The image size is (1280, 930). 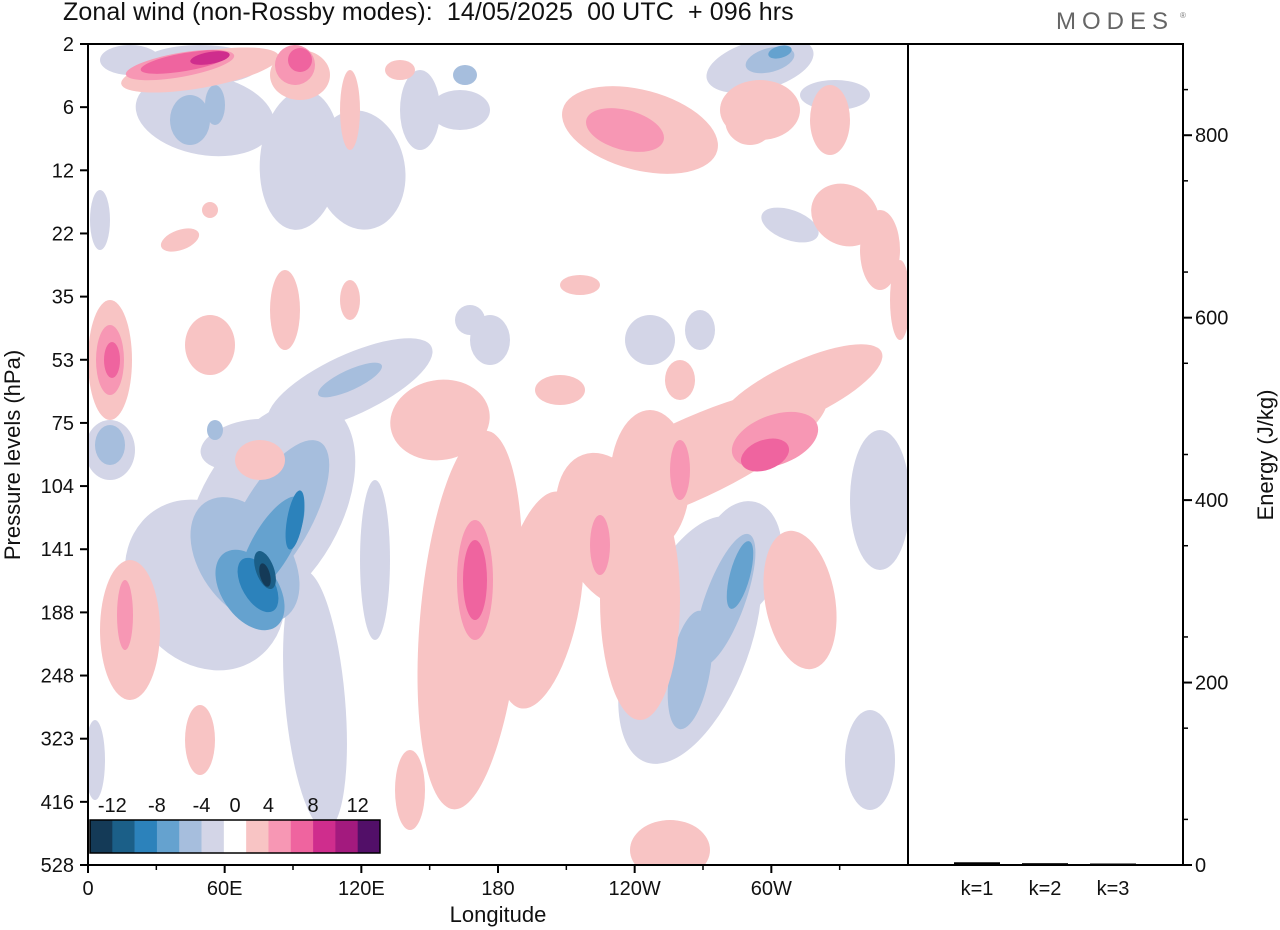 What do you see at coordinates (313, 806) in the screenshot?
I see `colorbar-tick-label: 8` at bounding box center [313, 806].